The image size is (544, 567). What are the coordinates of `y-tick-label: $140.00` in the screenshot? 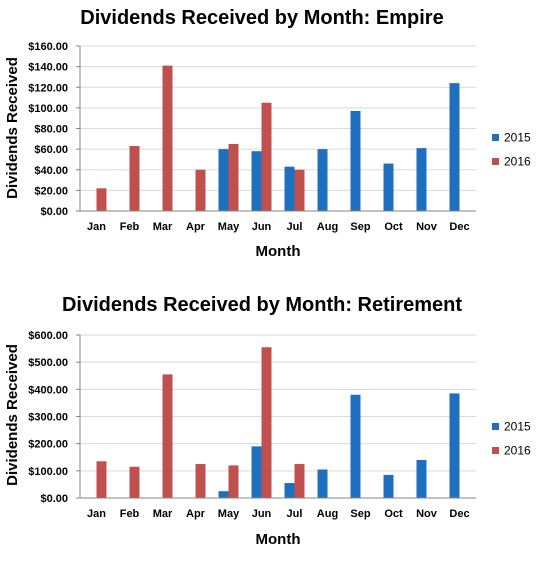 It's located at (48, 68).